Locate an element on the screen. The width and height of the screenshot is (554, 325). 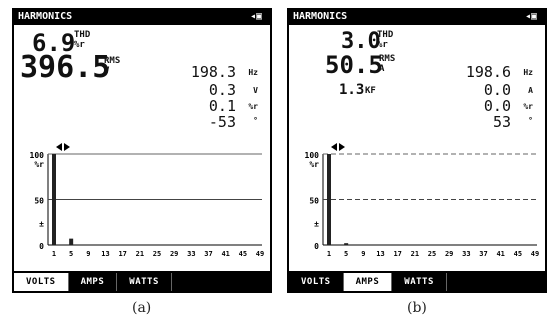
reading-frequency: 198.6 is located at coordinates (488, 72).